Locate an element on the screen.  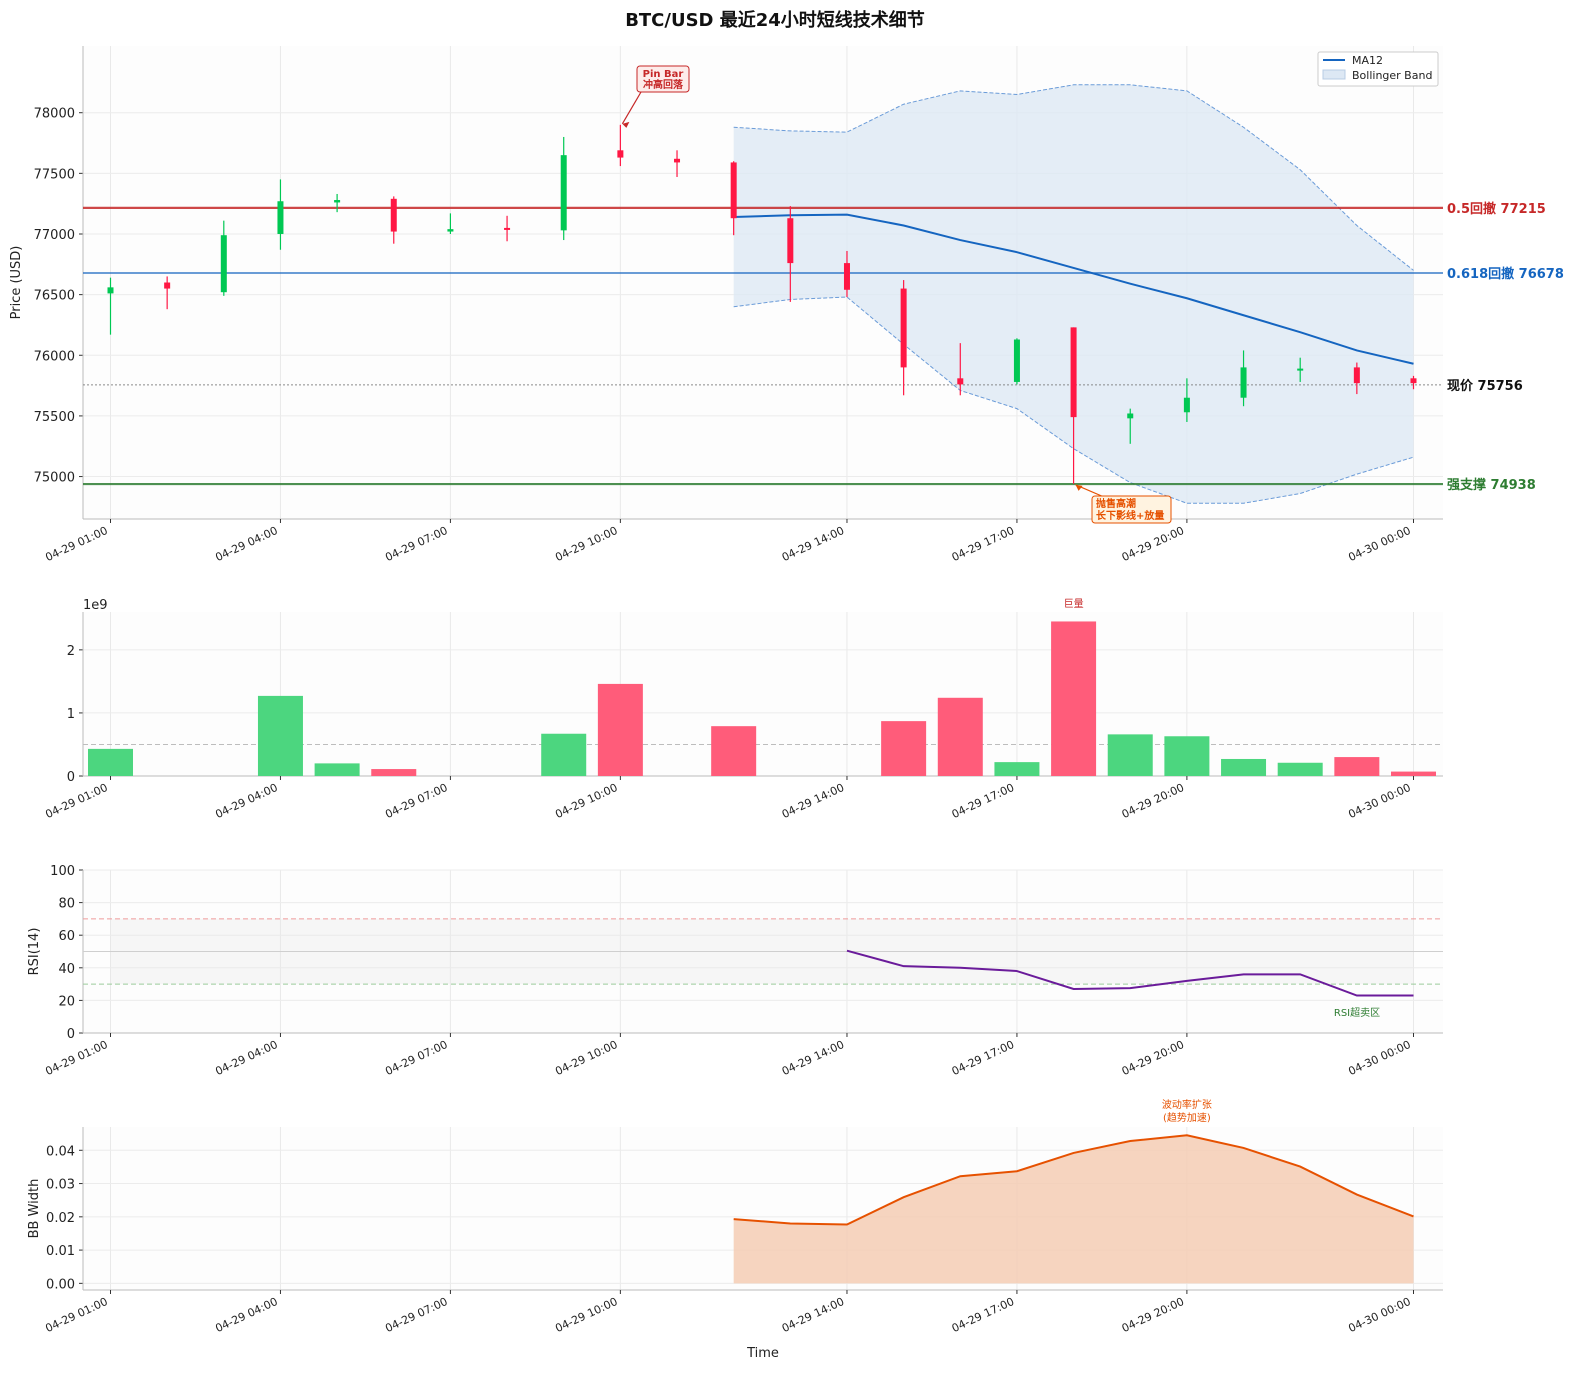
price-ytick-label: 78000 is located at coordinates (54, 114).